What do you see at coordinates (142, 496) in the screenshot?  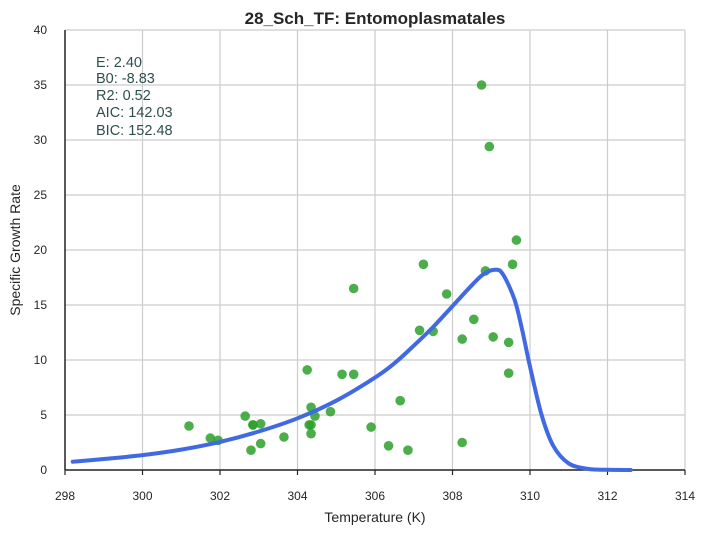 I see `x-tick-label: 300` at bounding box center [142, 496].